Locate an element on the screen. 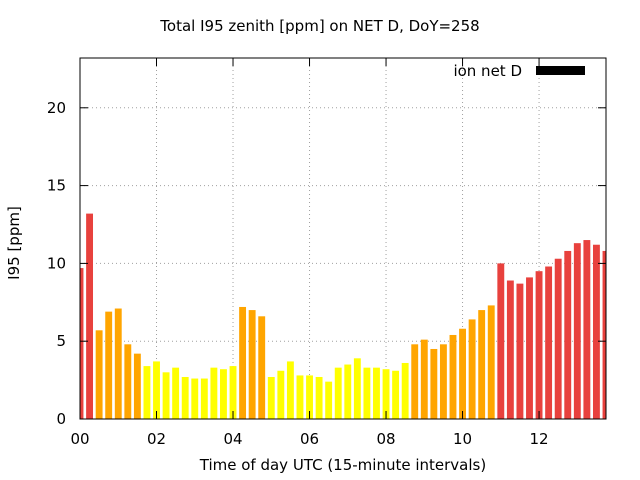 The width and height of the screenshot is (640, 480). legend: ion net D is located at coordinates (519, 71).